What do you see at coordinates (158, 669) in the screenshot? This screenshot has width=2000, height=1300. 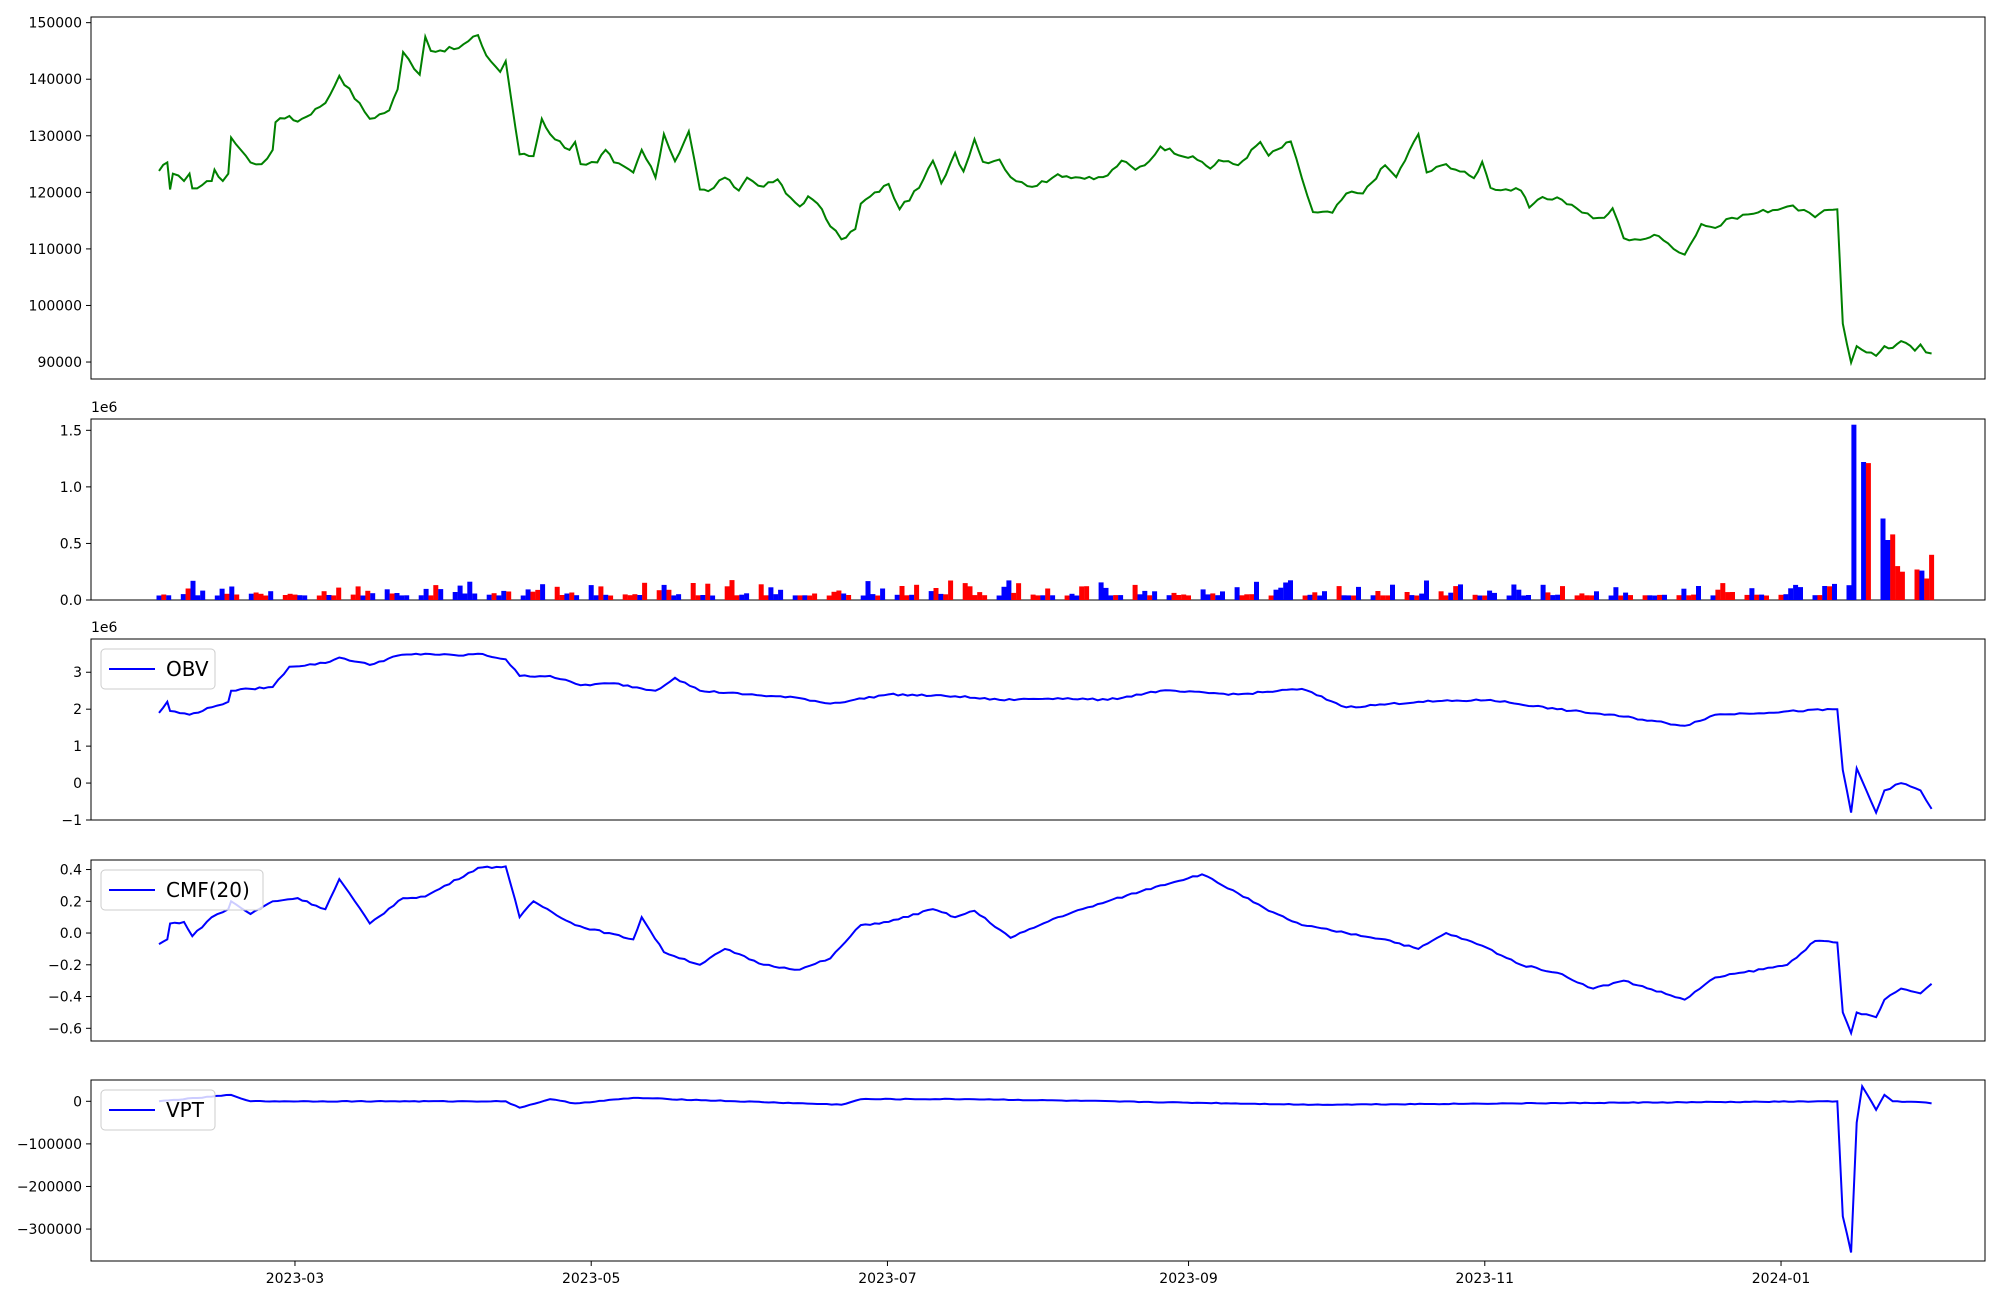 I see `legend: OBV` at bounding box center [158, 669].